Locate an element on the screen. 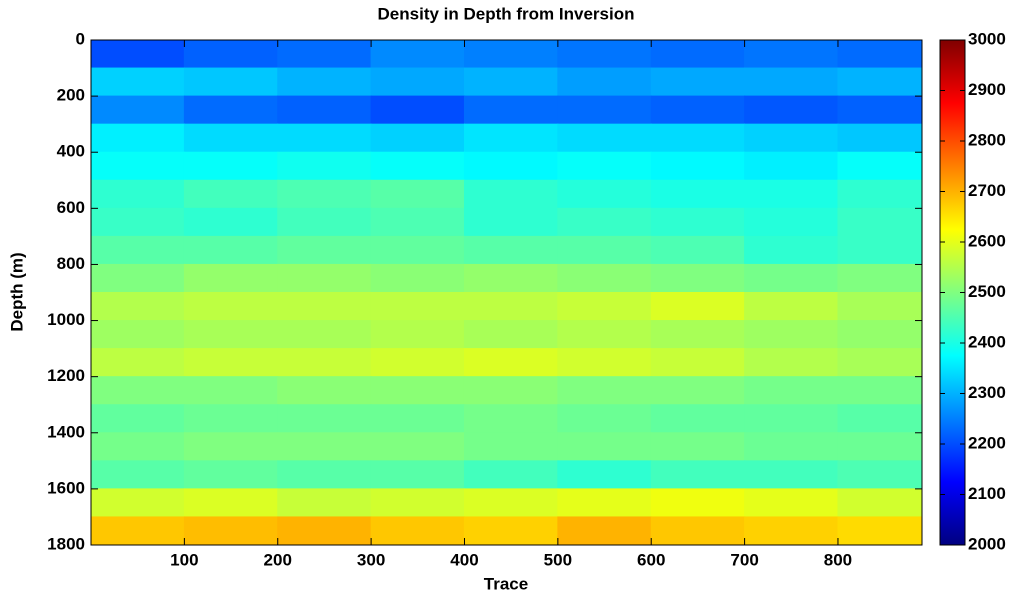 Image resolution: width=1021 pixels, height=603 pixels. y-tick-label: 800 is located at coordinates (71, 263).